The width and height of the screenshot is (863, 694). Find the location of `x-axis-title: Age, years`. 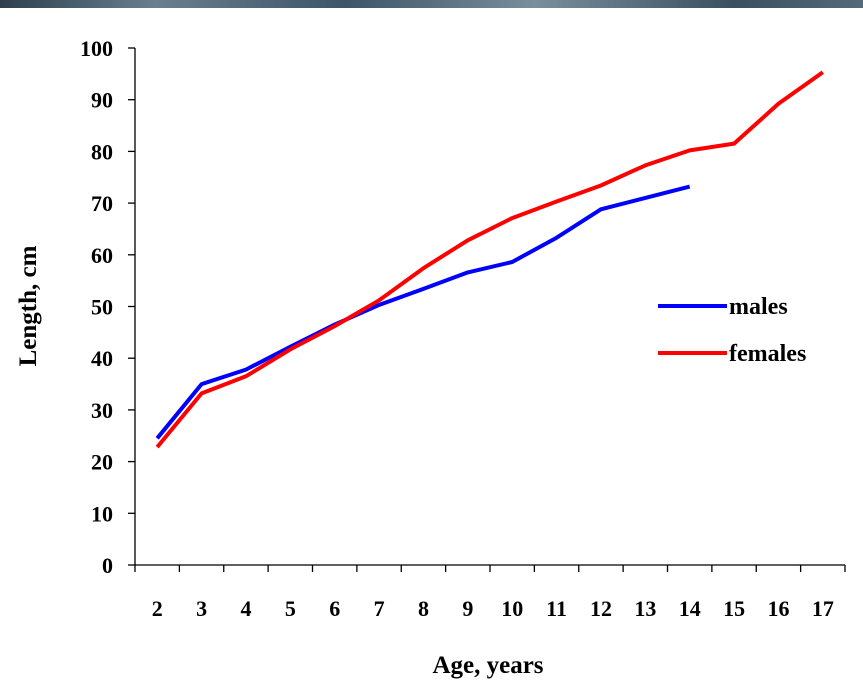

x-axis-title: Age, years is located at coordinates (487, 665).